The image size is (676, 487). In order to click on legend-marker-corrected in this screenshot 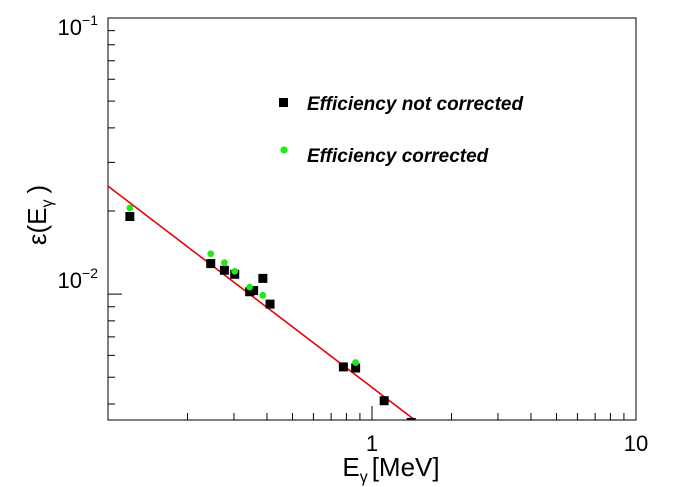, I will do `click(284, 150)`.